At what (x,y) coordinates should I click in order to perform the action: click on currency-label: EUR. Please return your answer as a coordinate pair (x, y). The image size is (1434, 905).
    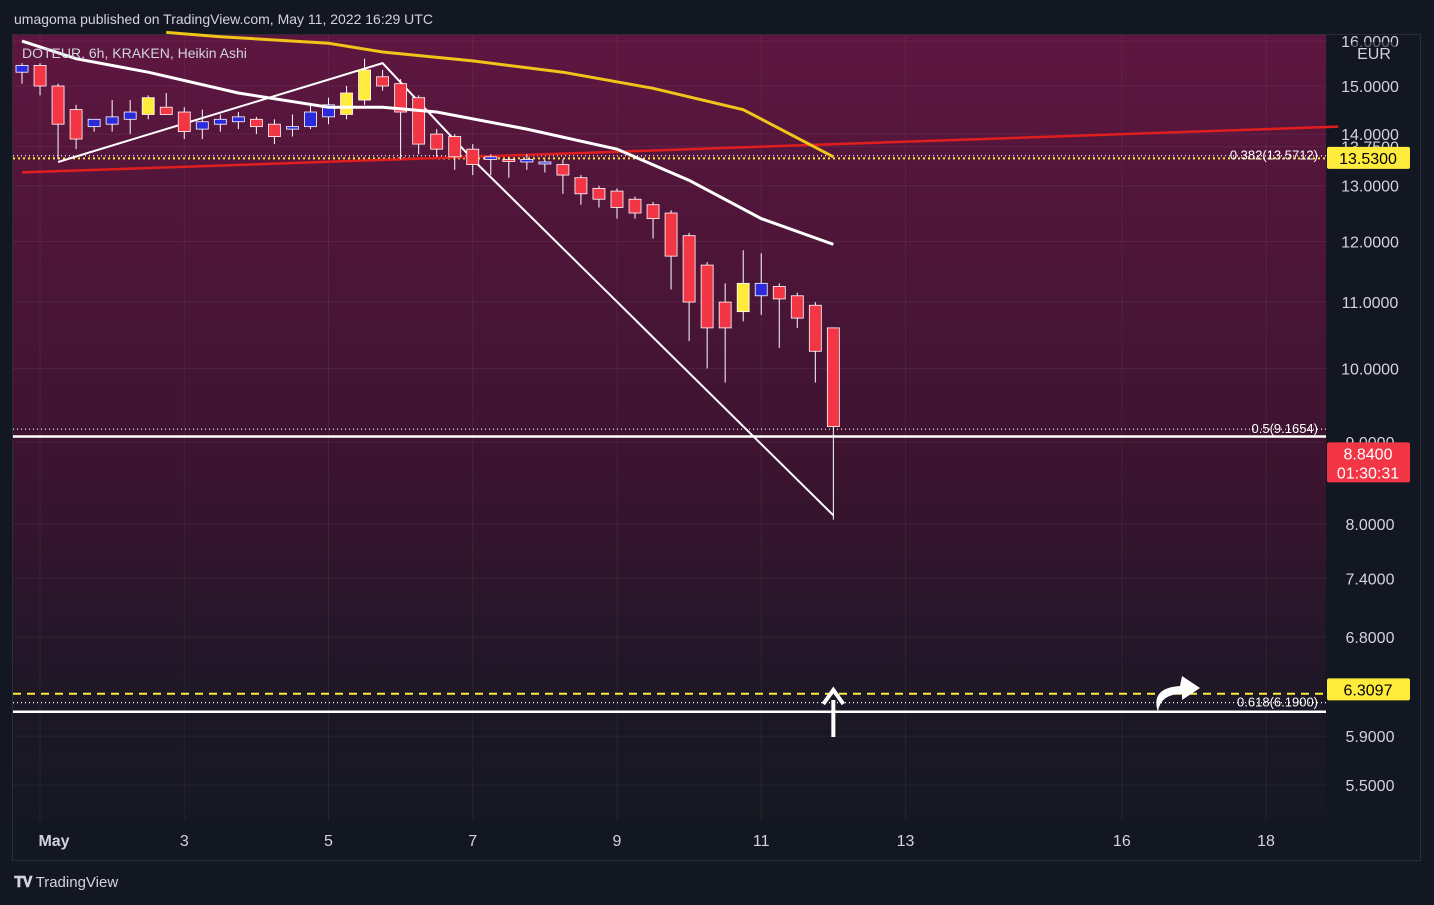
    Looking at the image, I should click on (1374, 53).